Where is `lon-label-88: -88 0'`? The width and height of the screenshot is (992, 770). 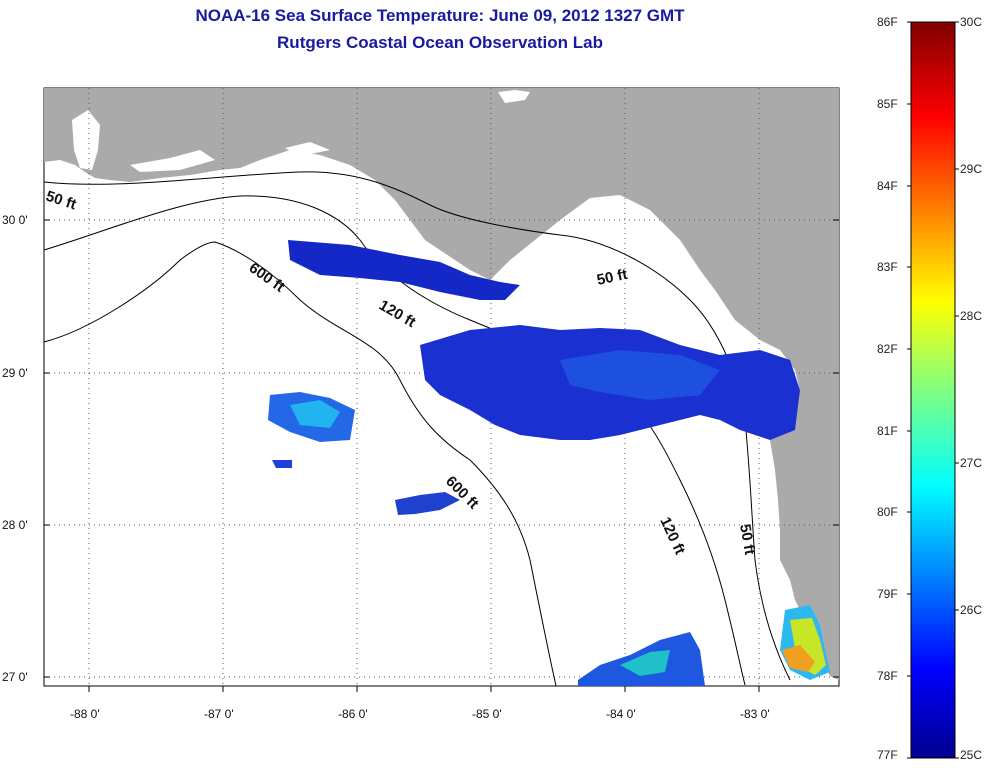
lon-label-88: -88 0' is located at coordinates (85, 714).